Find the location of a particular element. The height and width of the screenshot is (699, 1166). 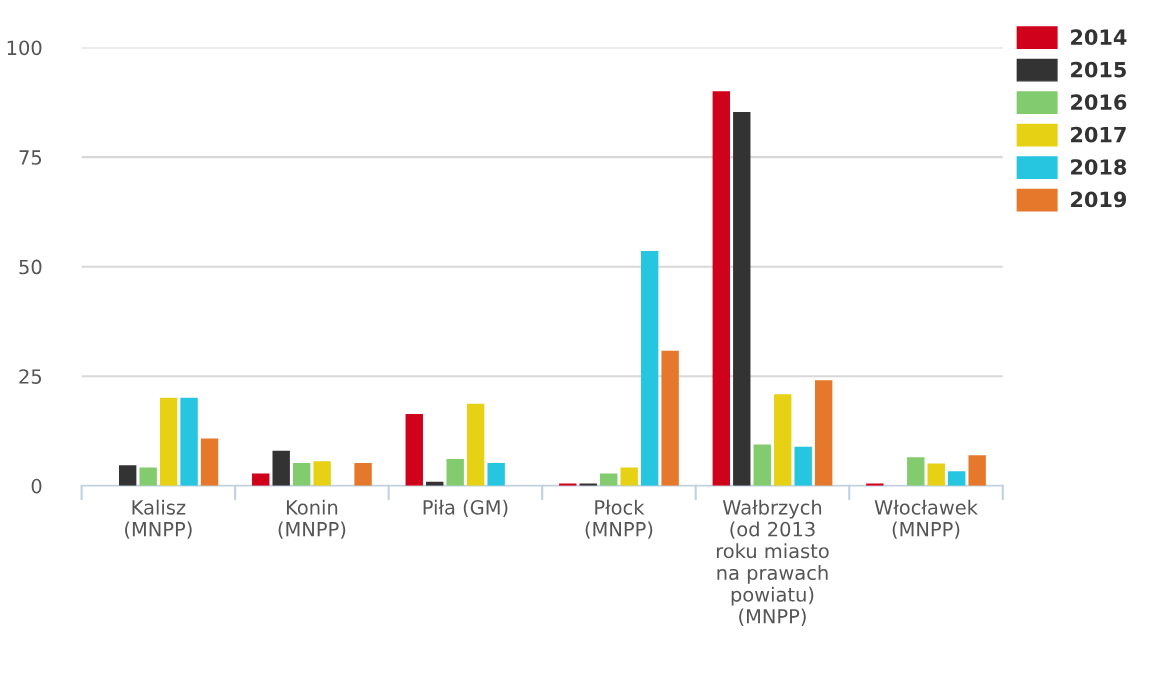

x-tick-label: Płock (MNPP) is located at coordinates (619, 519).